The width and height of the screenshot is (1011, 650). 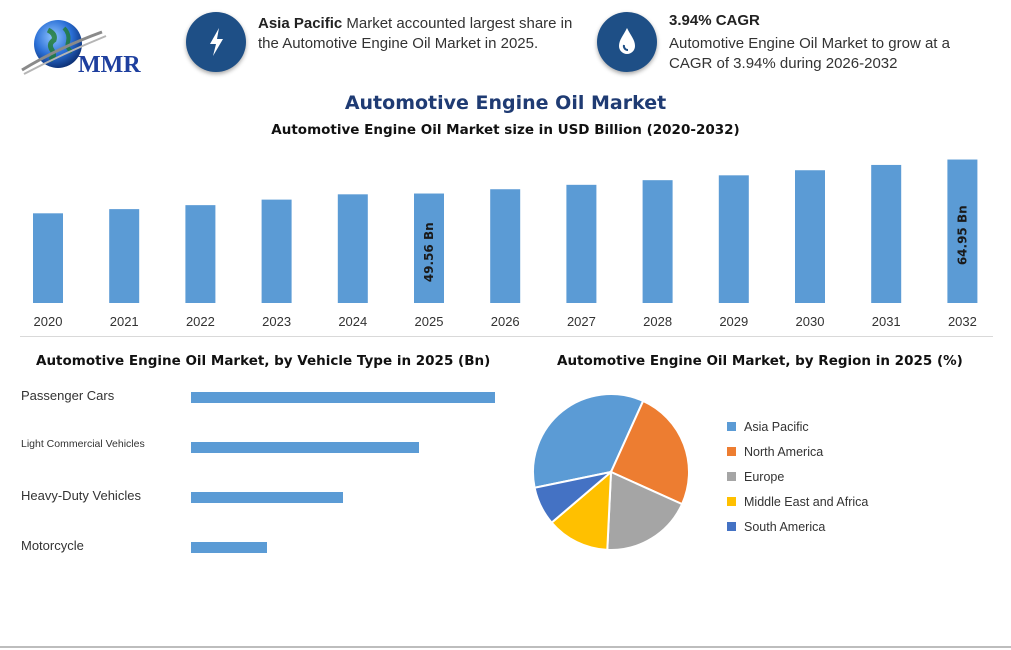 I want to click on x-tick-label: 2026, so click(x=505, y=321).